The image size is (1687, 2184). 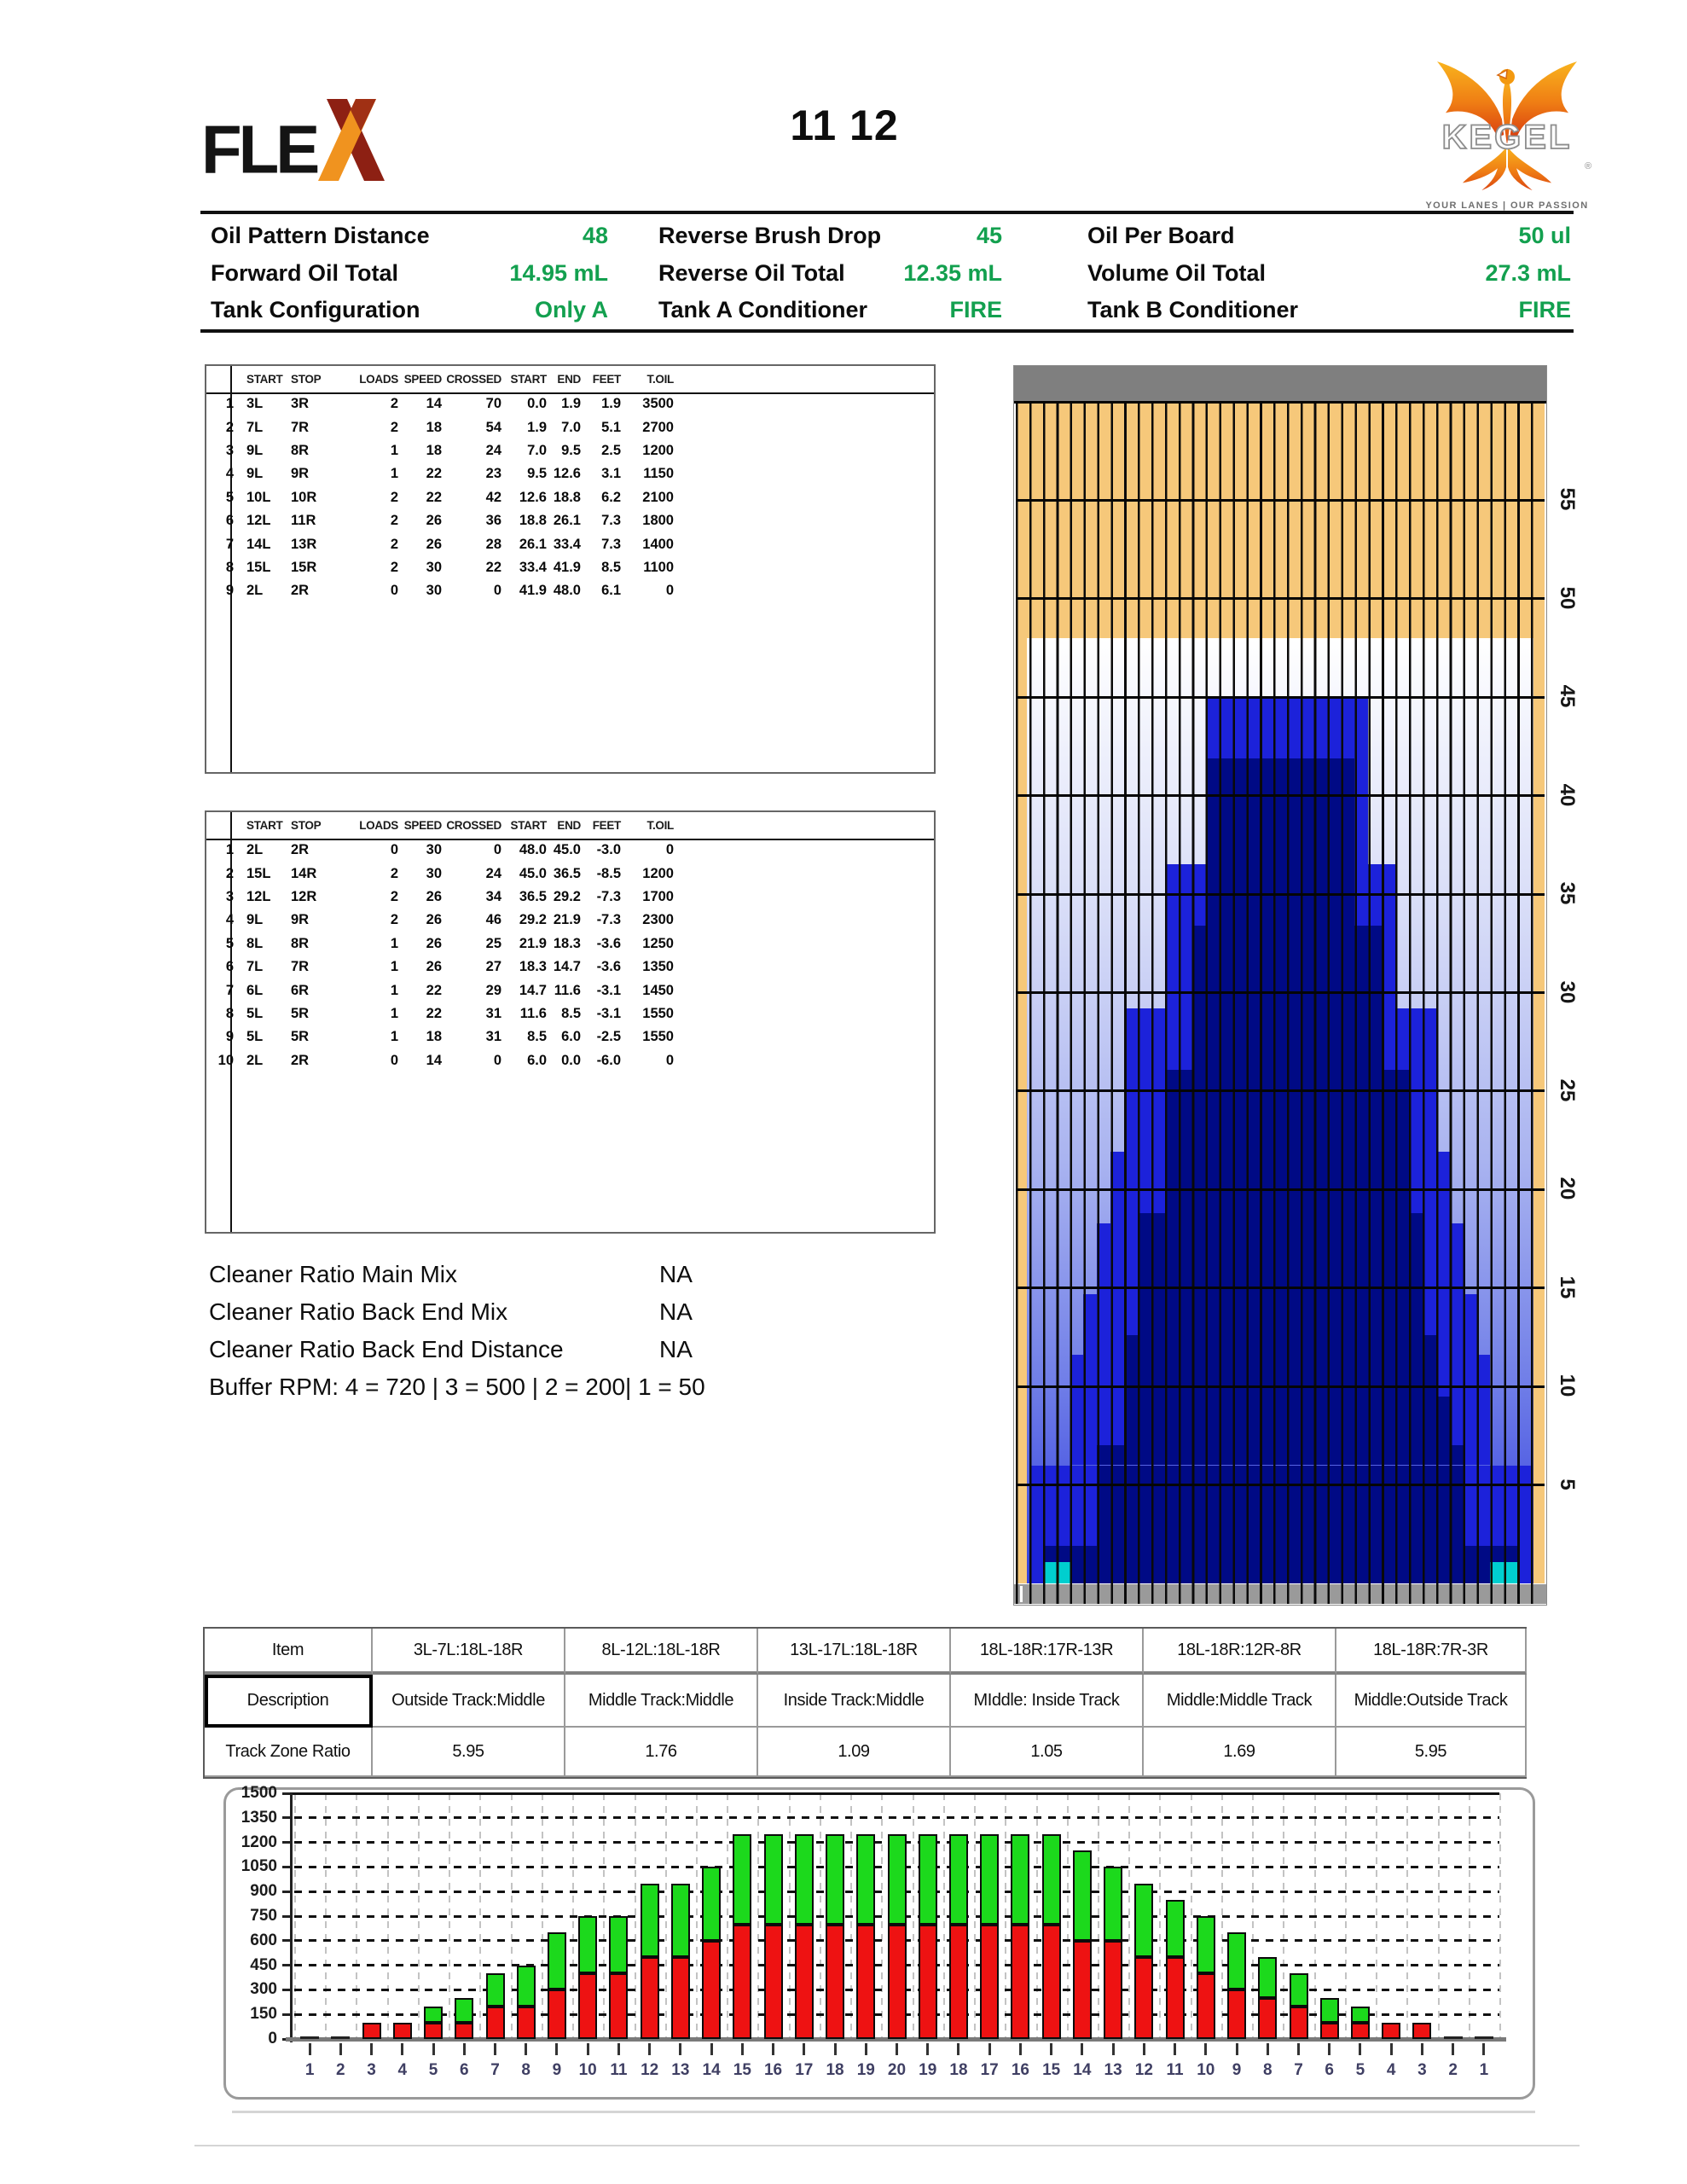 I want to click on track-cell: 1.09, so click(x=854, y=1753).